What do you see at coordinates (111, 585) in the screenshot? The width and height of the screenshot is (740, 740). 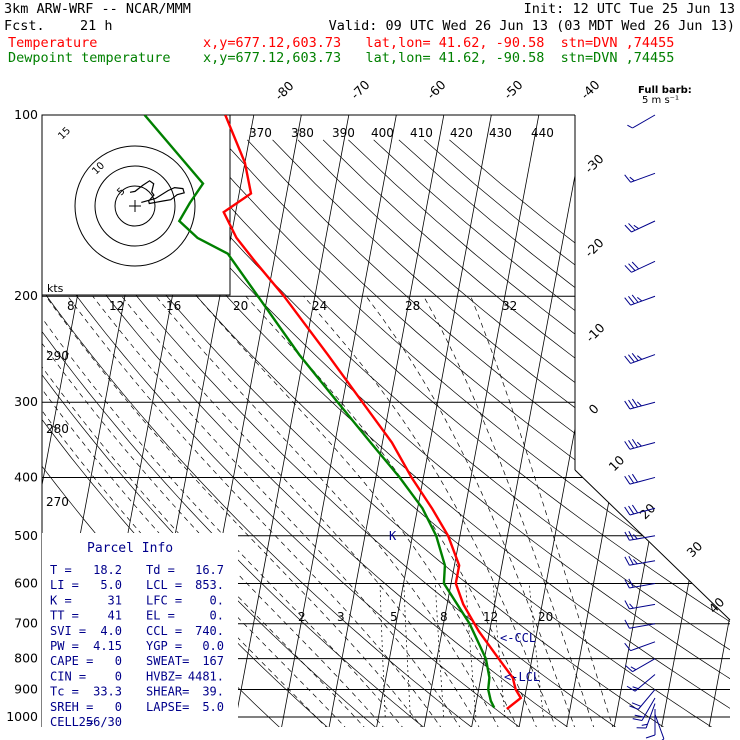 I see `parcel-info-cell: 5.0` at bounding box center [111, 585].